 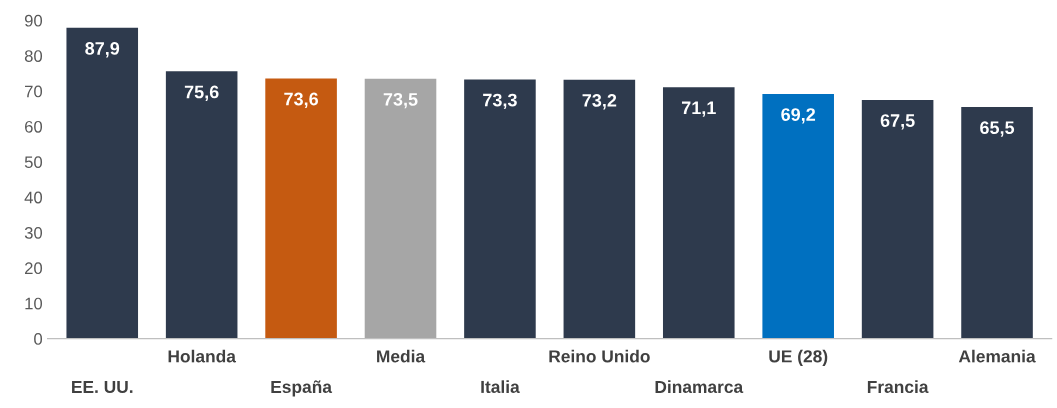 What do you see at coordinates (699, 387) in the screenshot?
I see `x-tick-label: Dinamarca` at bounding box center [699, 387].